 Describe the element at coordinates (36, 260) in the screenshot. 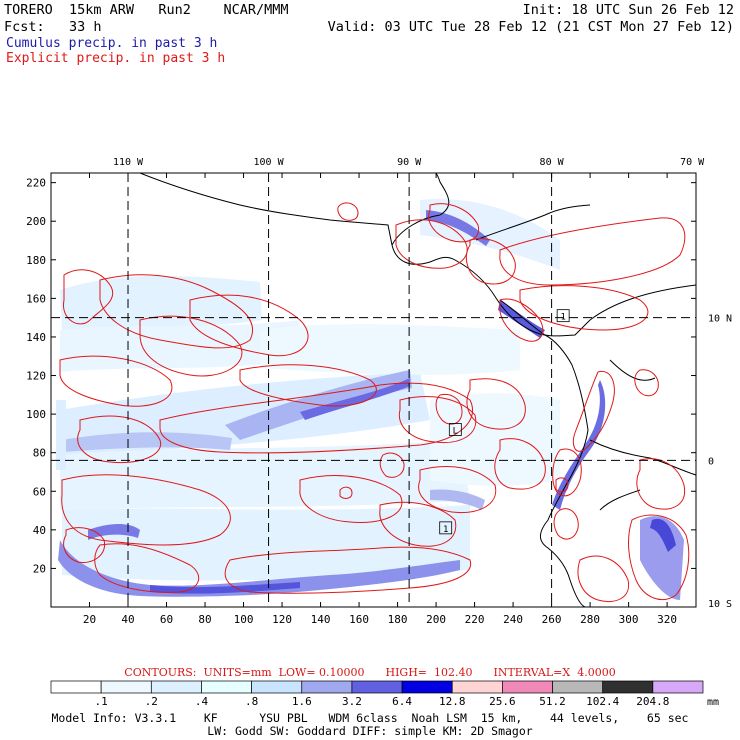

I see `y-tick-label: 180` at that location.